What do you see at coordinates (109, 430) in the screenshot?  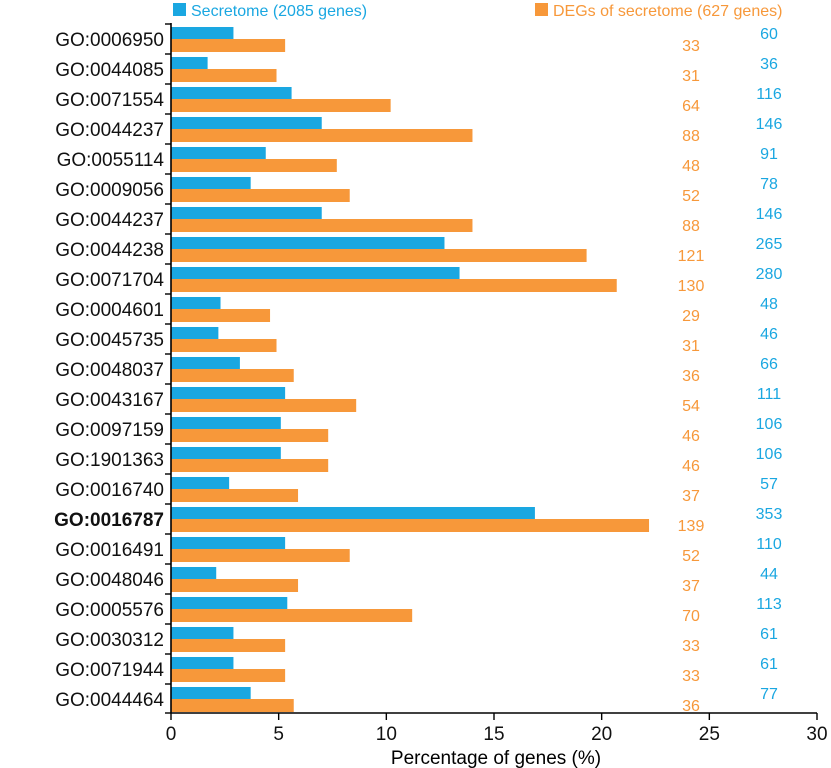 I see `category-label: GO:0097159` at bounding box center [109, 430].